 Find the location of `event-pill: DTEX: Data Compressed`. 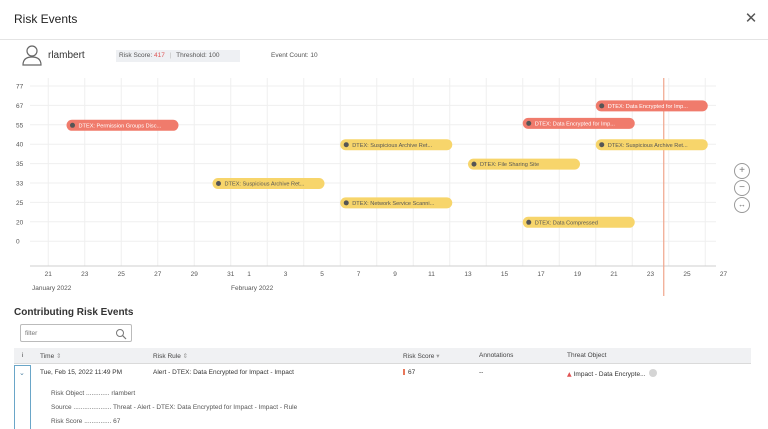

event-pill: DTEX: Data Compressed is located at coordinates (578, 222).